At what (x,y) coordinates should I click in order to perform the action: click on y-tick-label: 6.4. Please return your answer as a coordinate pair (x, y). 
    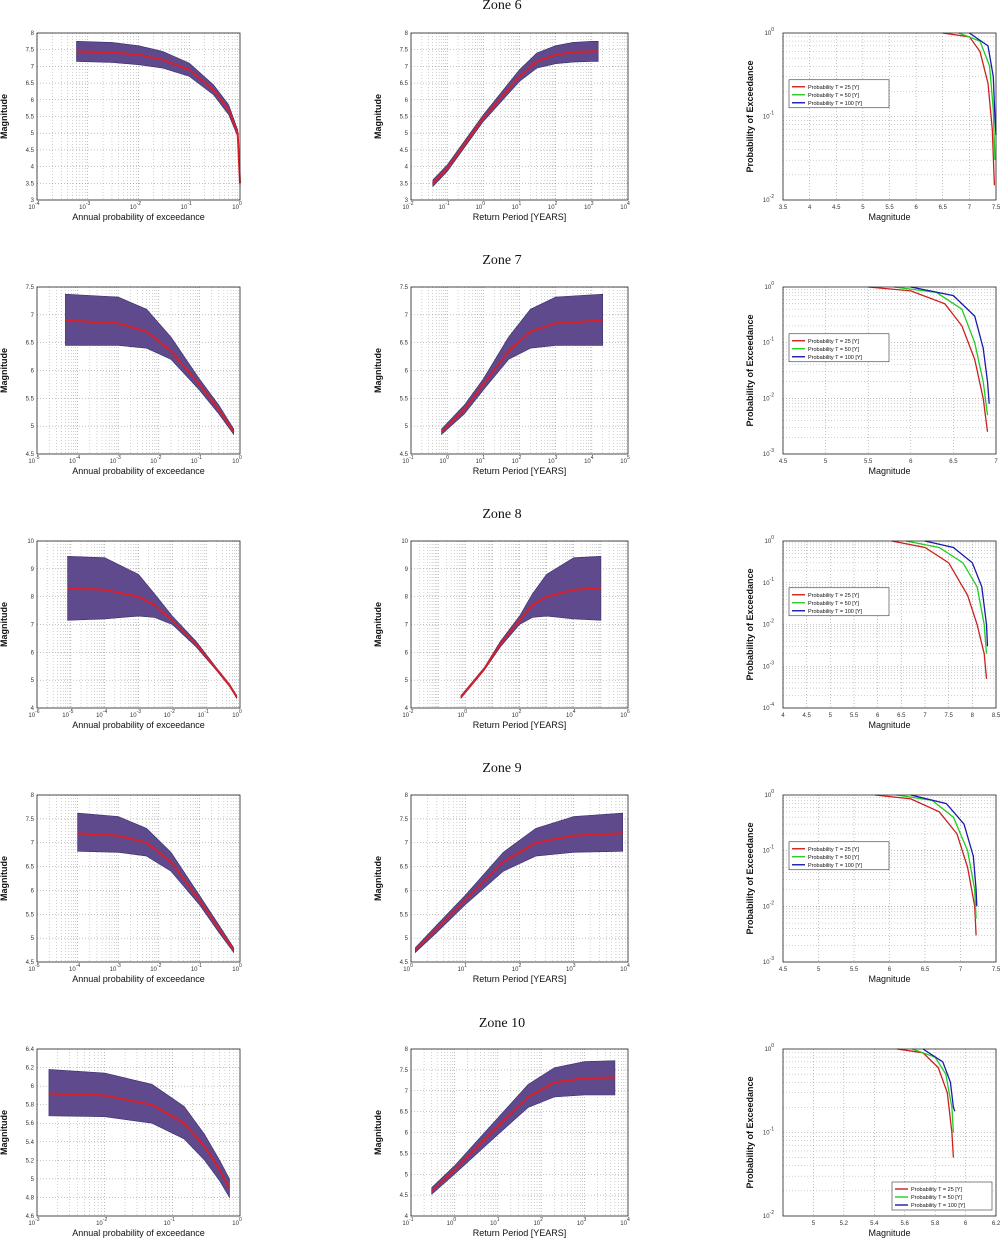
    Looking at the image, I should click on (30, 1050).